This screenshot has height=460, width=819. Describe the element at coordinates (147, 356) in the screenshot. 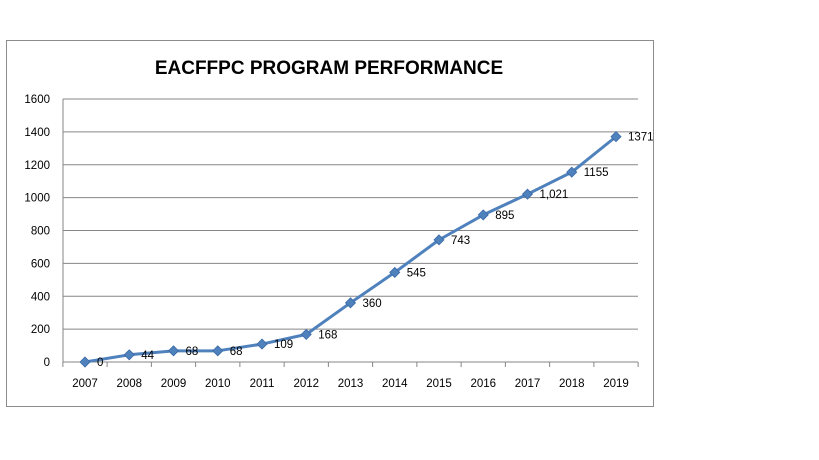

I see `data-label: 44` at that location.